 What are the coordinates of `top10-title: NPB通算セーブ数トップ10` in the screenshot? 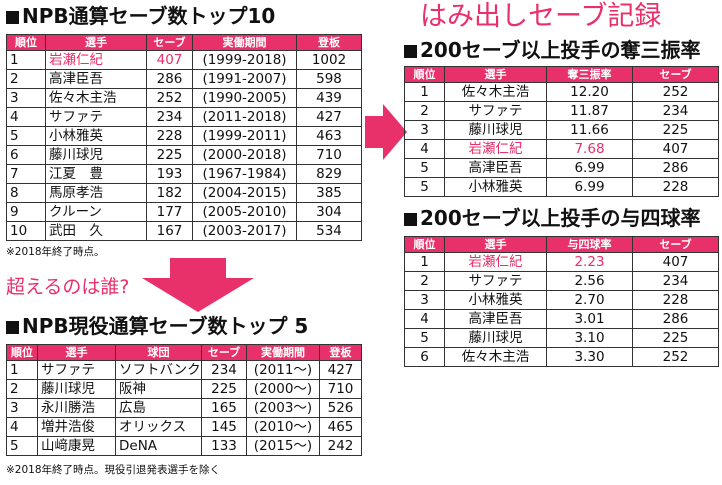 It's located at (140, 16).